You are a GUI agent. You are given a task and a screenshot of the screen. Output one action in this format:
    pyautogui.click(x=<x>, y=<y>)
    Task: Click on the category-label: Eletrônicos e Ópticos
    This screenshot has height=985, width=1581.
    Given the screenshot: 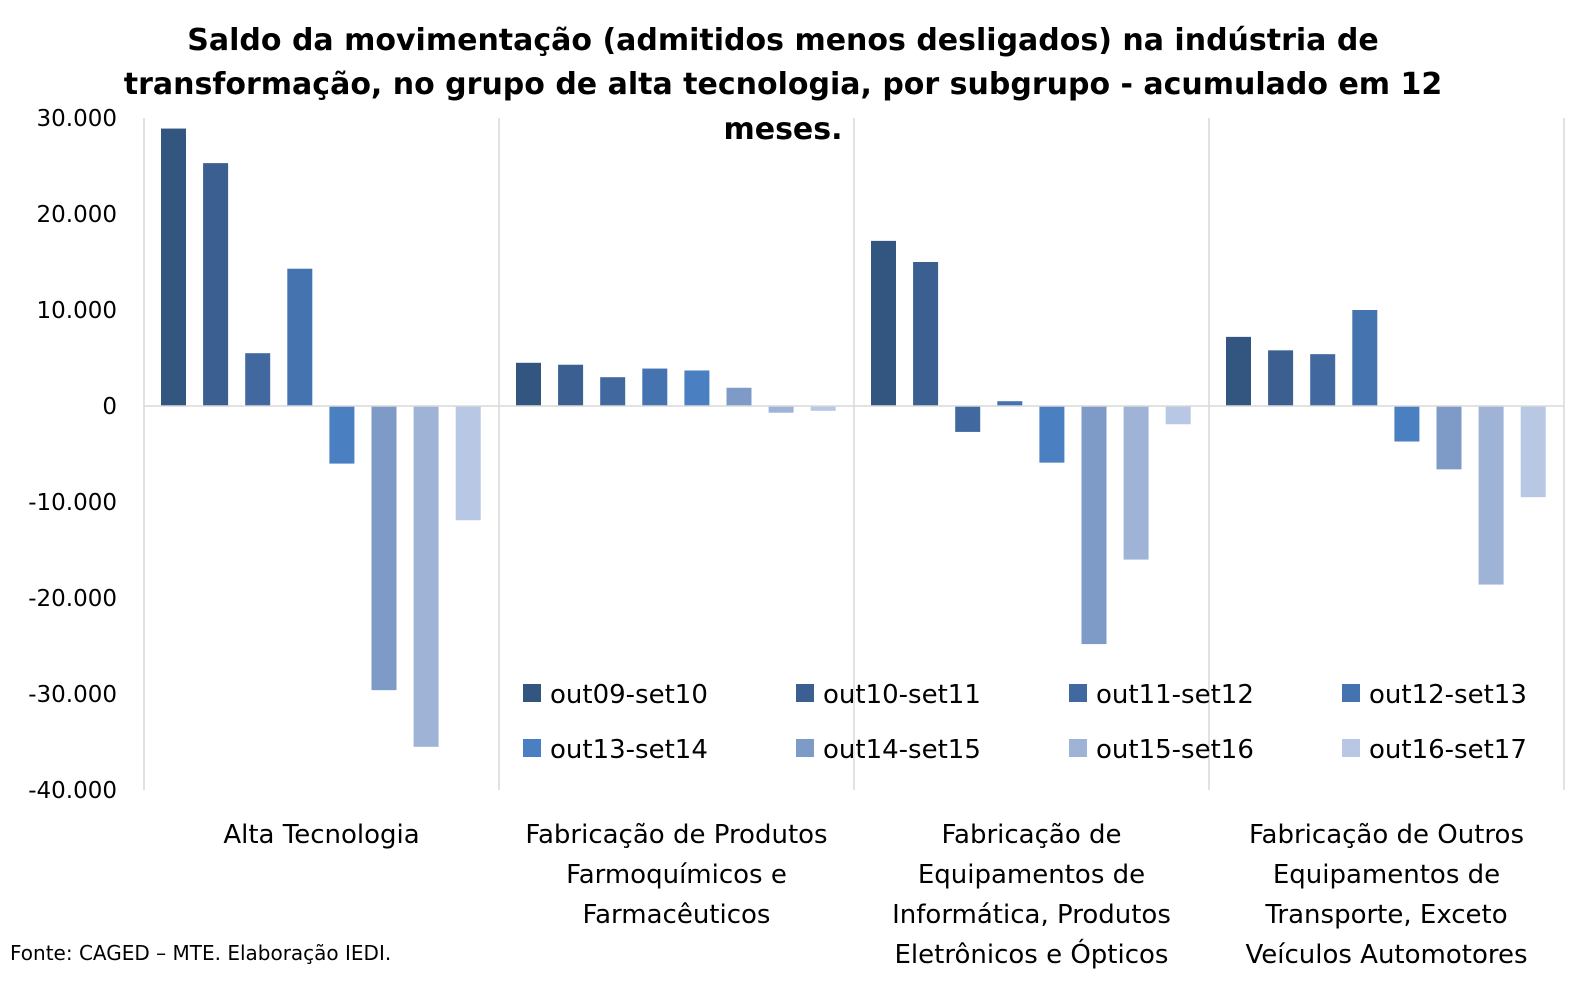 What is the action you would take?
    pyautogui.click(x=1032, y=954)
    